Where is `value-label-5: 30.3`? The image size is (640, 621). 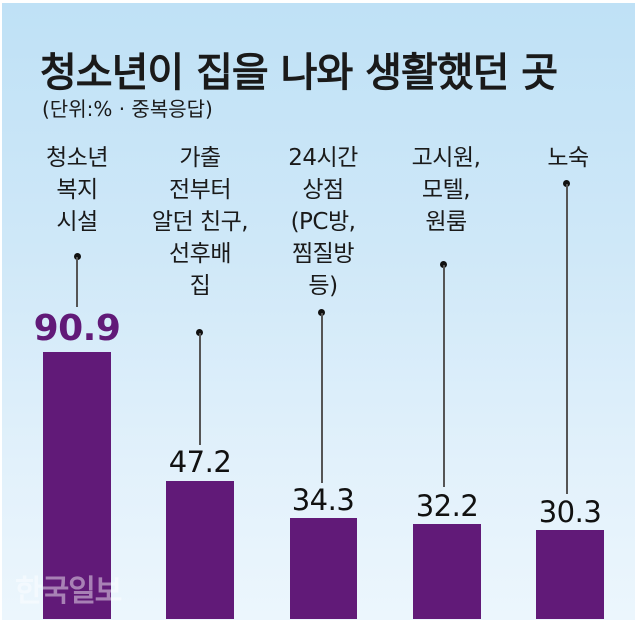
value-label-5: 30.3 is located at coordinates (570, 512).